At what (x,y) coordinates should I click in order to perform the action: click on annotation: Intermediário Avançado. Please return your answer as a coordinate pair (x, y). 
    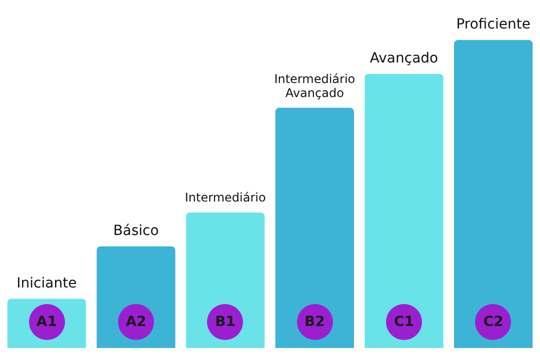
    Looking at the image, I should click on (315, 86).